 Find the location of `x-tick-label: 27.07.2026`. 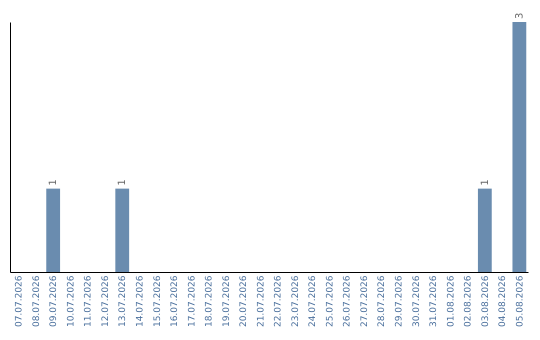

x-tick-label: 27.07.2026 is located at coordinates (365, 301).